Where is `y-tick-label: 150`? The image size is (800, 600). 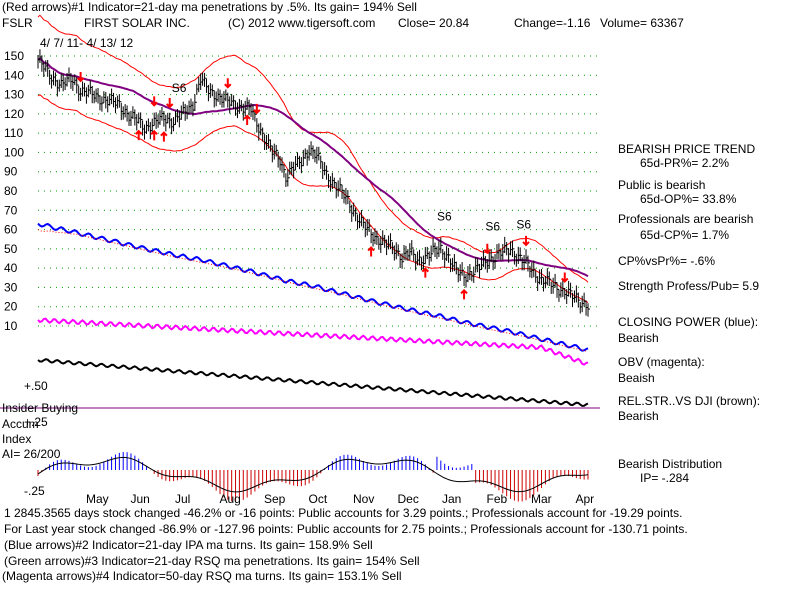
y-tick-label: 150 is located at coordinates (14, 56).